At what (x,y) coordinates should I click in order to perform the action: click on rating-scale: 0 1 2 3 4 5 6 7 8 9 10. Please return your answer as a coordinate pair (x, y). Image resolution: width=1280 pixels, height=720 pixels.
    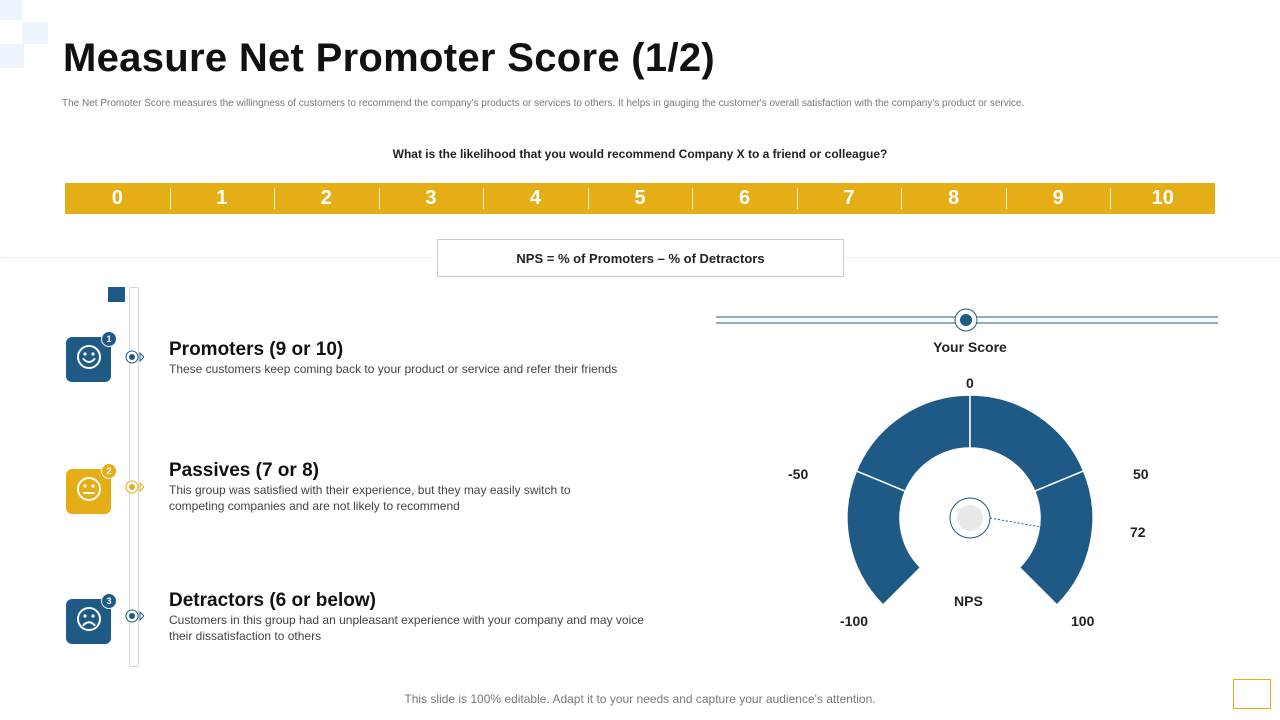
    Looking at the image, I should click on (640, 198).